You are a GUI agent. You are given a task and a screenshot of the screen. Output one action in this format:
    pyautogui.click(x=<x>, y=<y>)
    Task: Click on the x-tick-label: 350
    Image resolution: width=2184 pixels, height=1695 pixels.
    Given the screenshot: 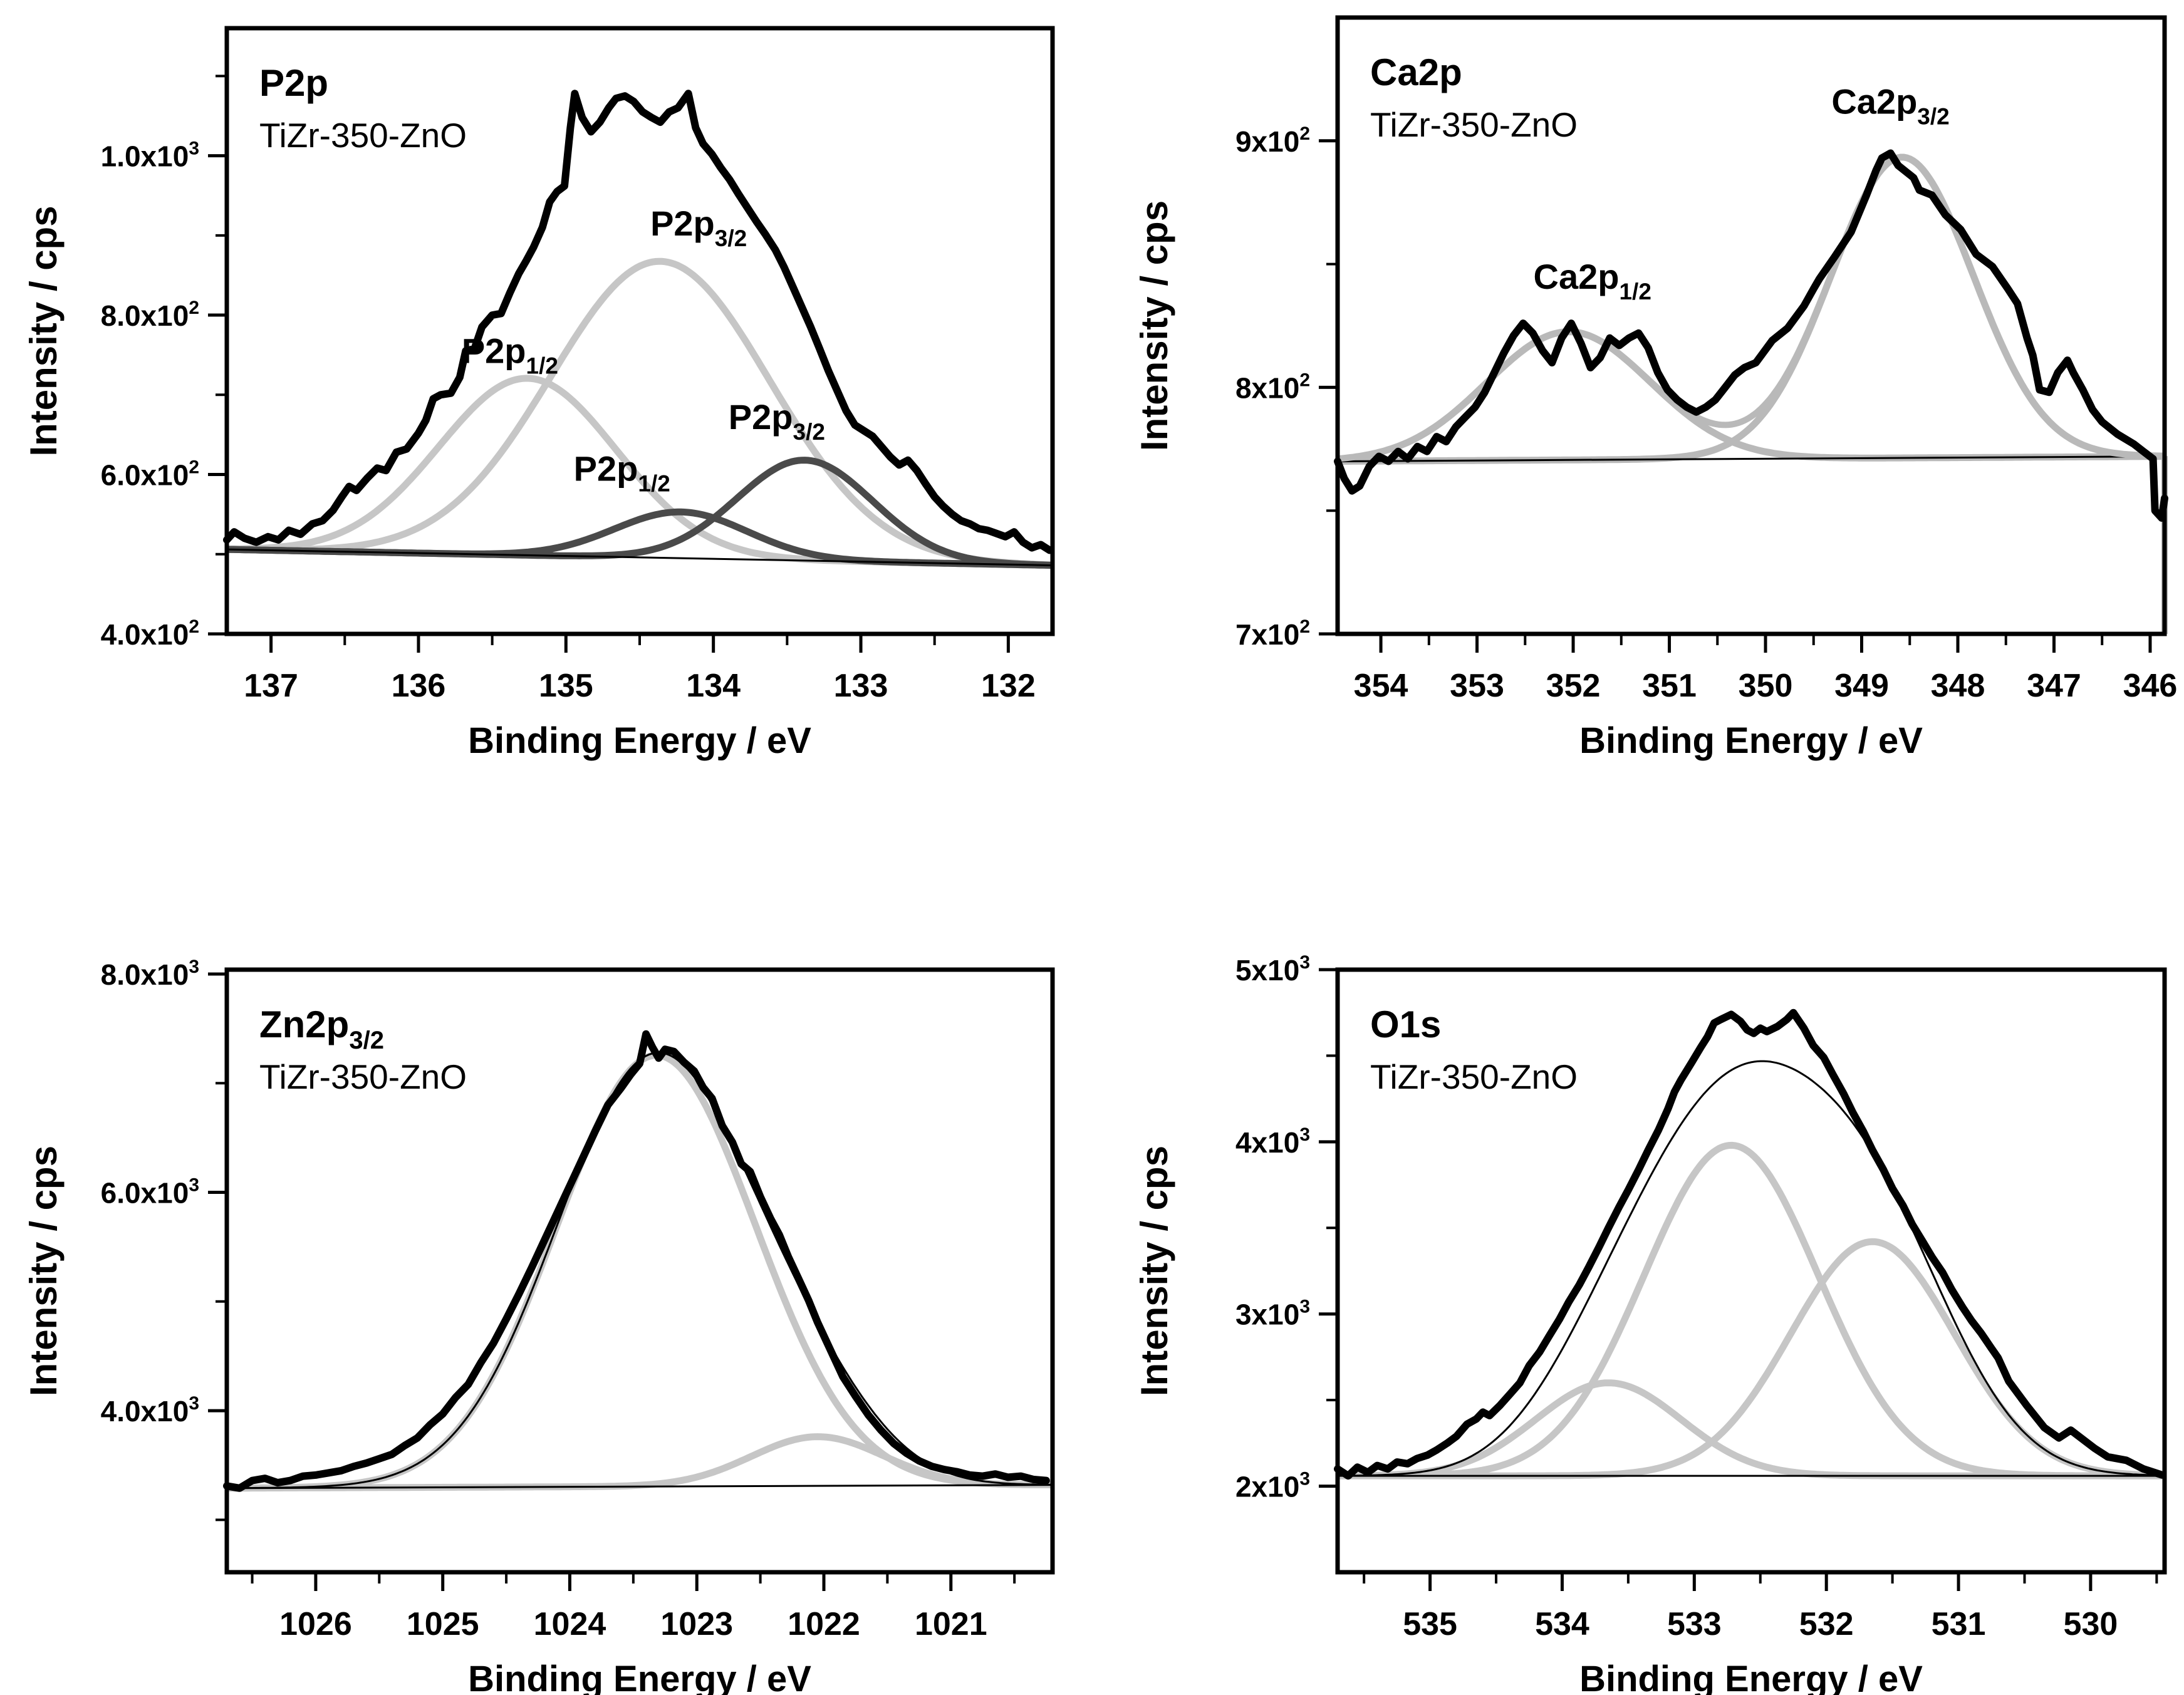 What is the action you would take?
    pyautogui.click(x=1766, y=686)
    